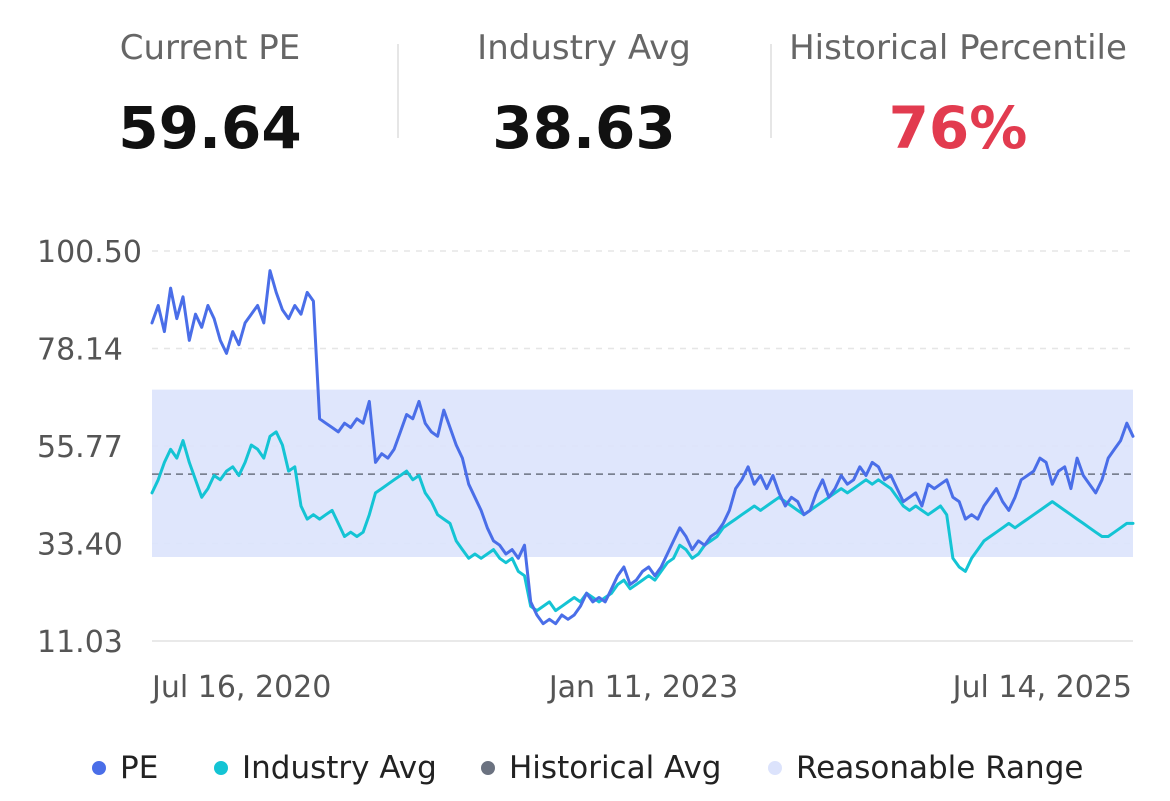  Describe the element at coordinates (940, 768) in the screenshot. I see `legend-label: Reasonable Range` at that location.